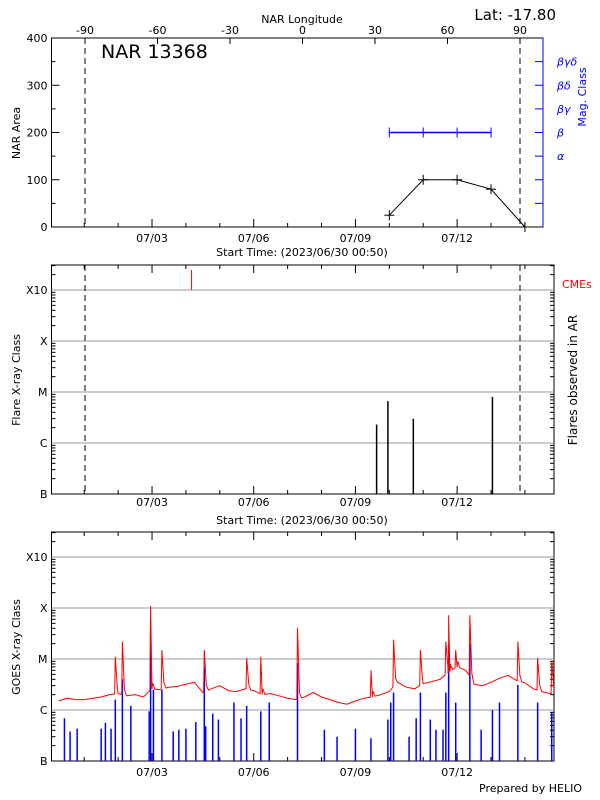 This screenshot has height=800, width=600. What do you see at coordinates (37, 180) in the screenshot?
I see `y-tick-label: 100` at bounding box center [37, 180].